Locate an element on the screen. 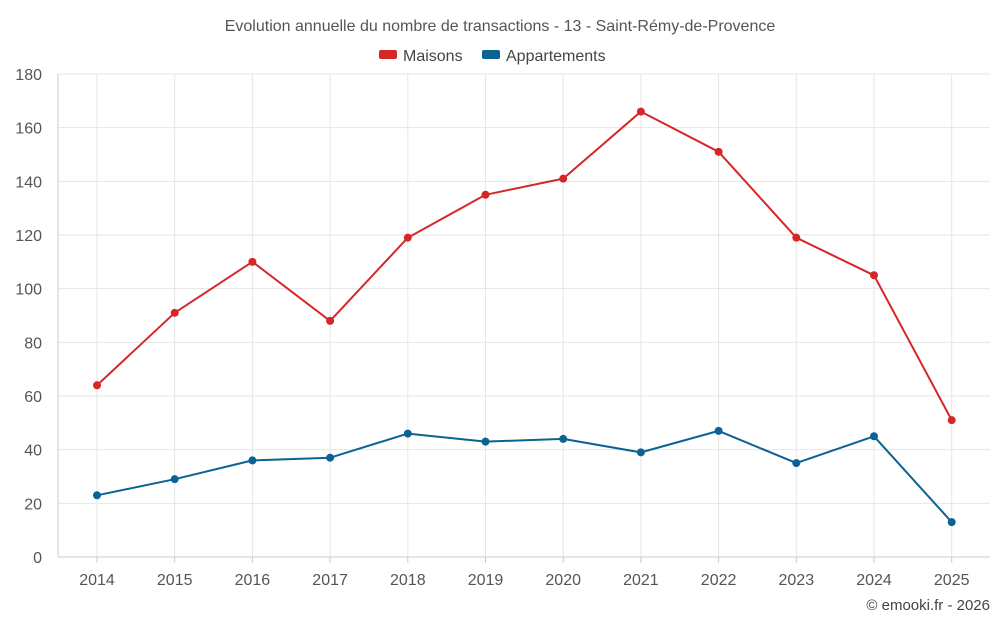 The image size is (1000, 625). x-tick-label: 2021 is located at coordinates (641, 580).